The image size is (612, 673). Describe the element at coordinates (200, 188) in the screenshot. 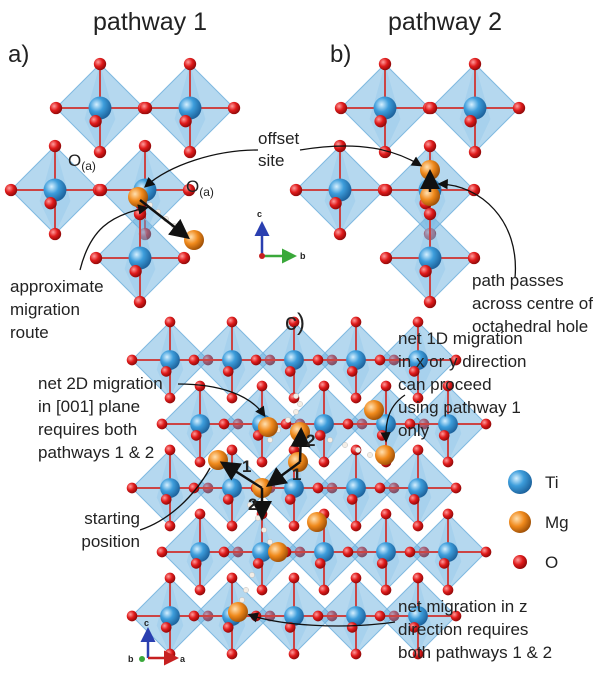

I see `atom-label: O(a)` at that location.